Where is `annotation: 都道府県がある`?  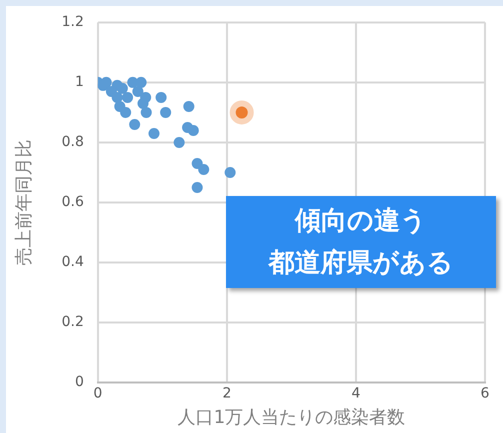 annotation: 都道府県がある is located at coordinates (360, 263).